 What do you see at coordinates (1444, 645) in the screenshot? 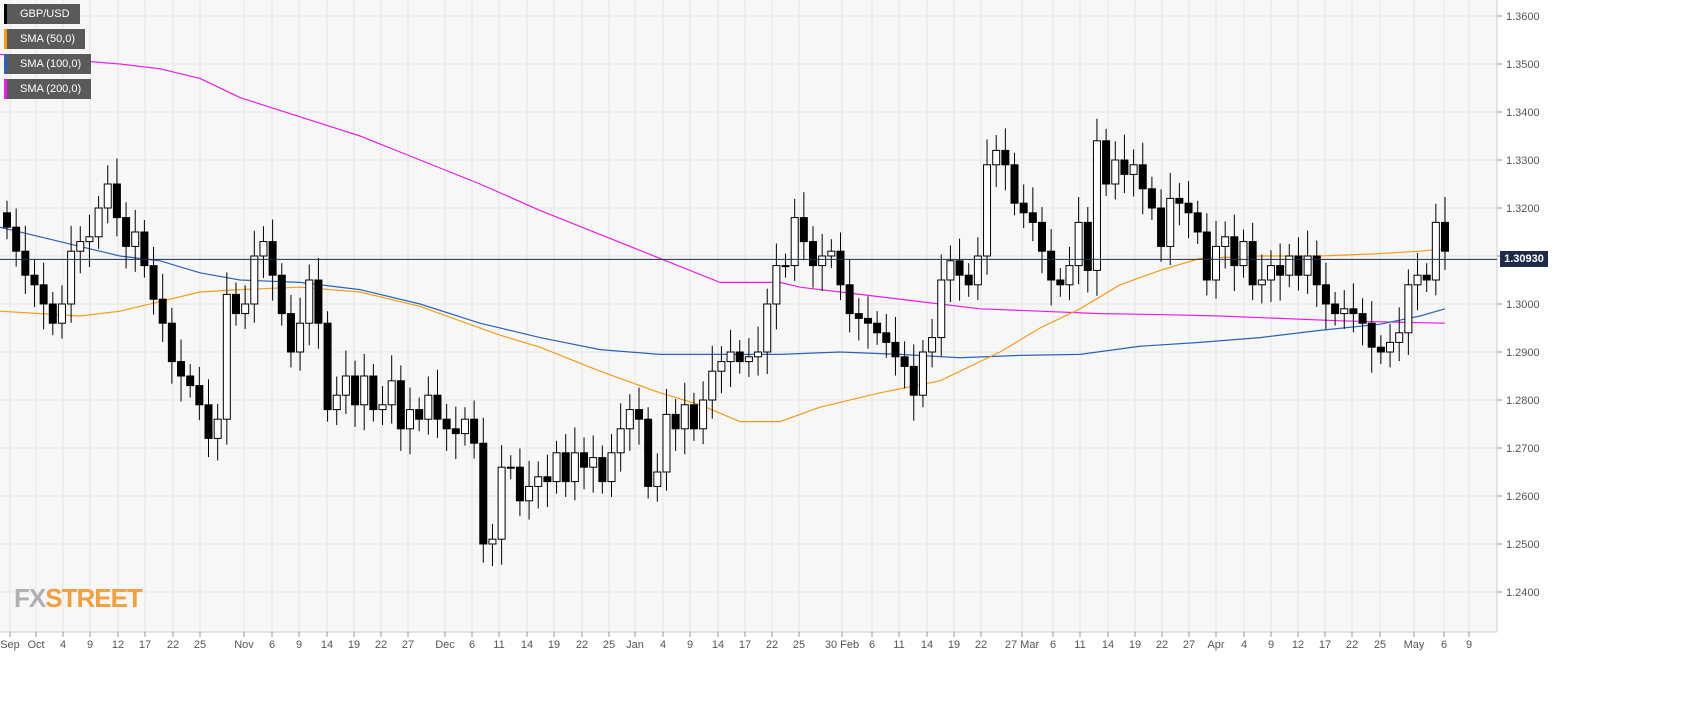
I see `x-tick-label: 6` at bounding box center [1444, 645].